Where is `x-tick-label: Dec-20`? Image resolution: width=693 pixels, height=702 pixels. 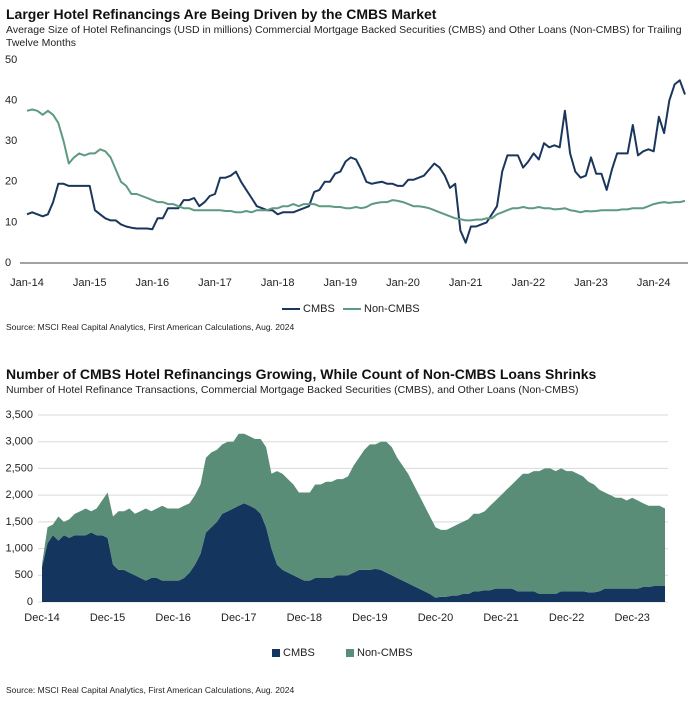 x-tick-label: Dec-20 is located at coordinates (435, 618).